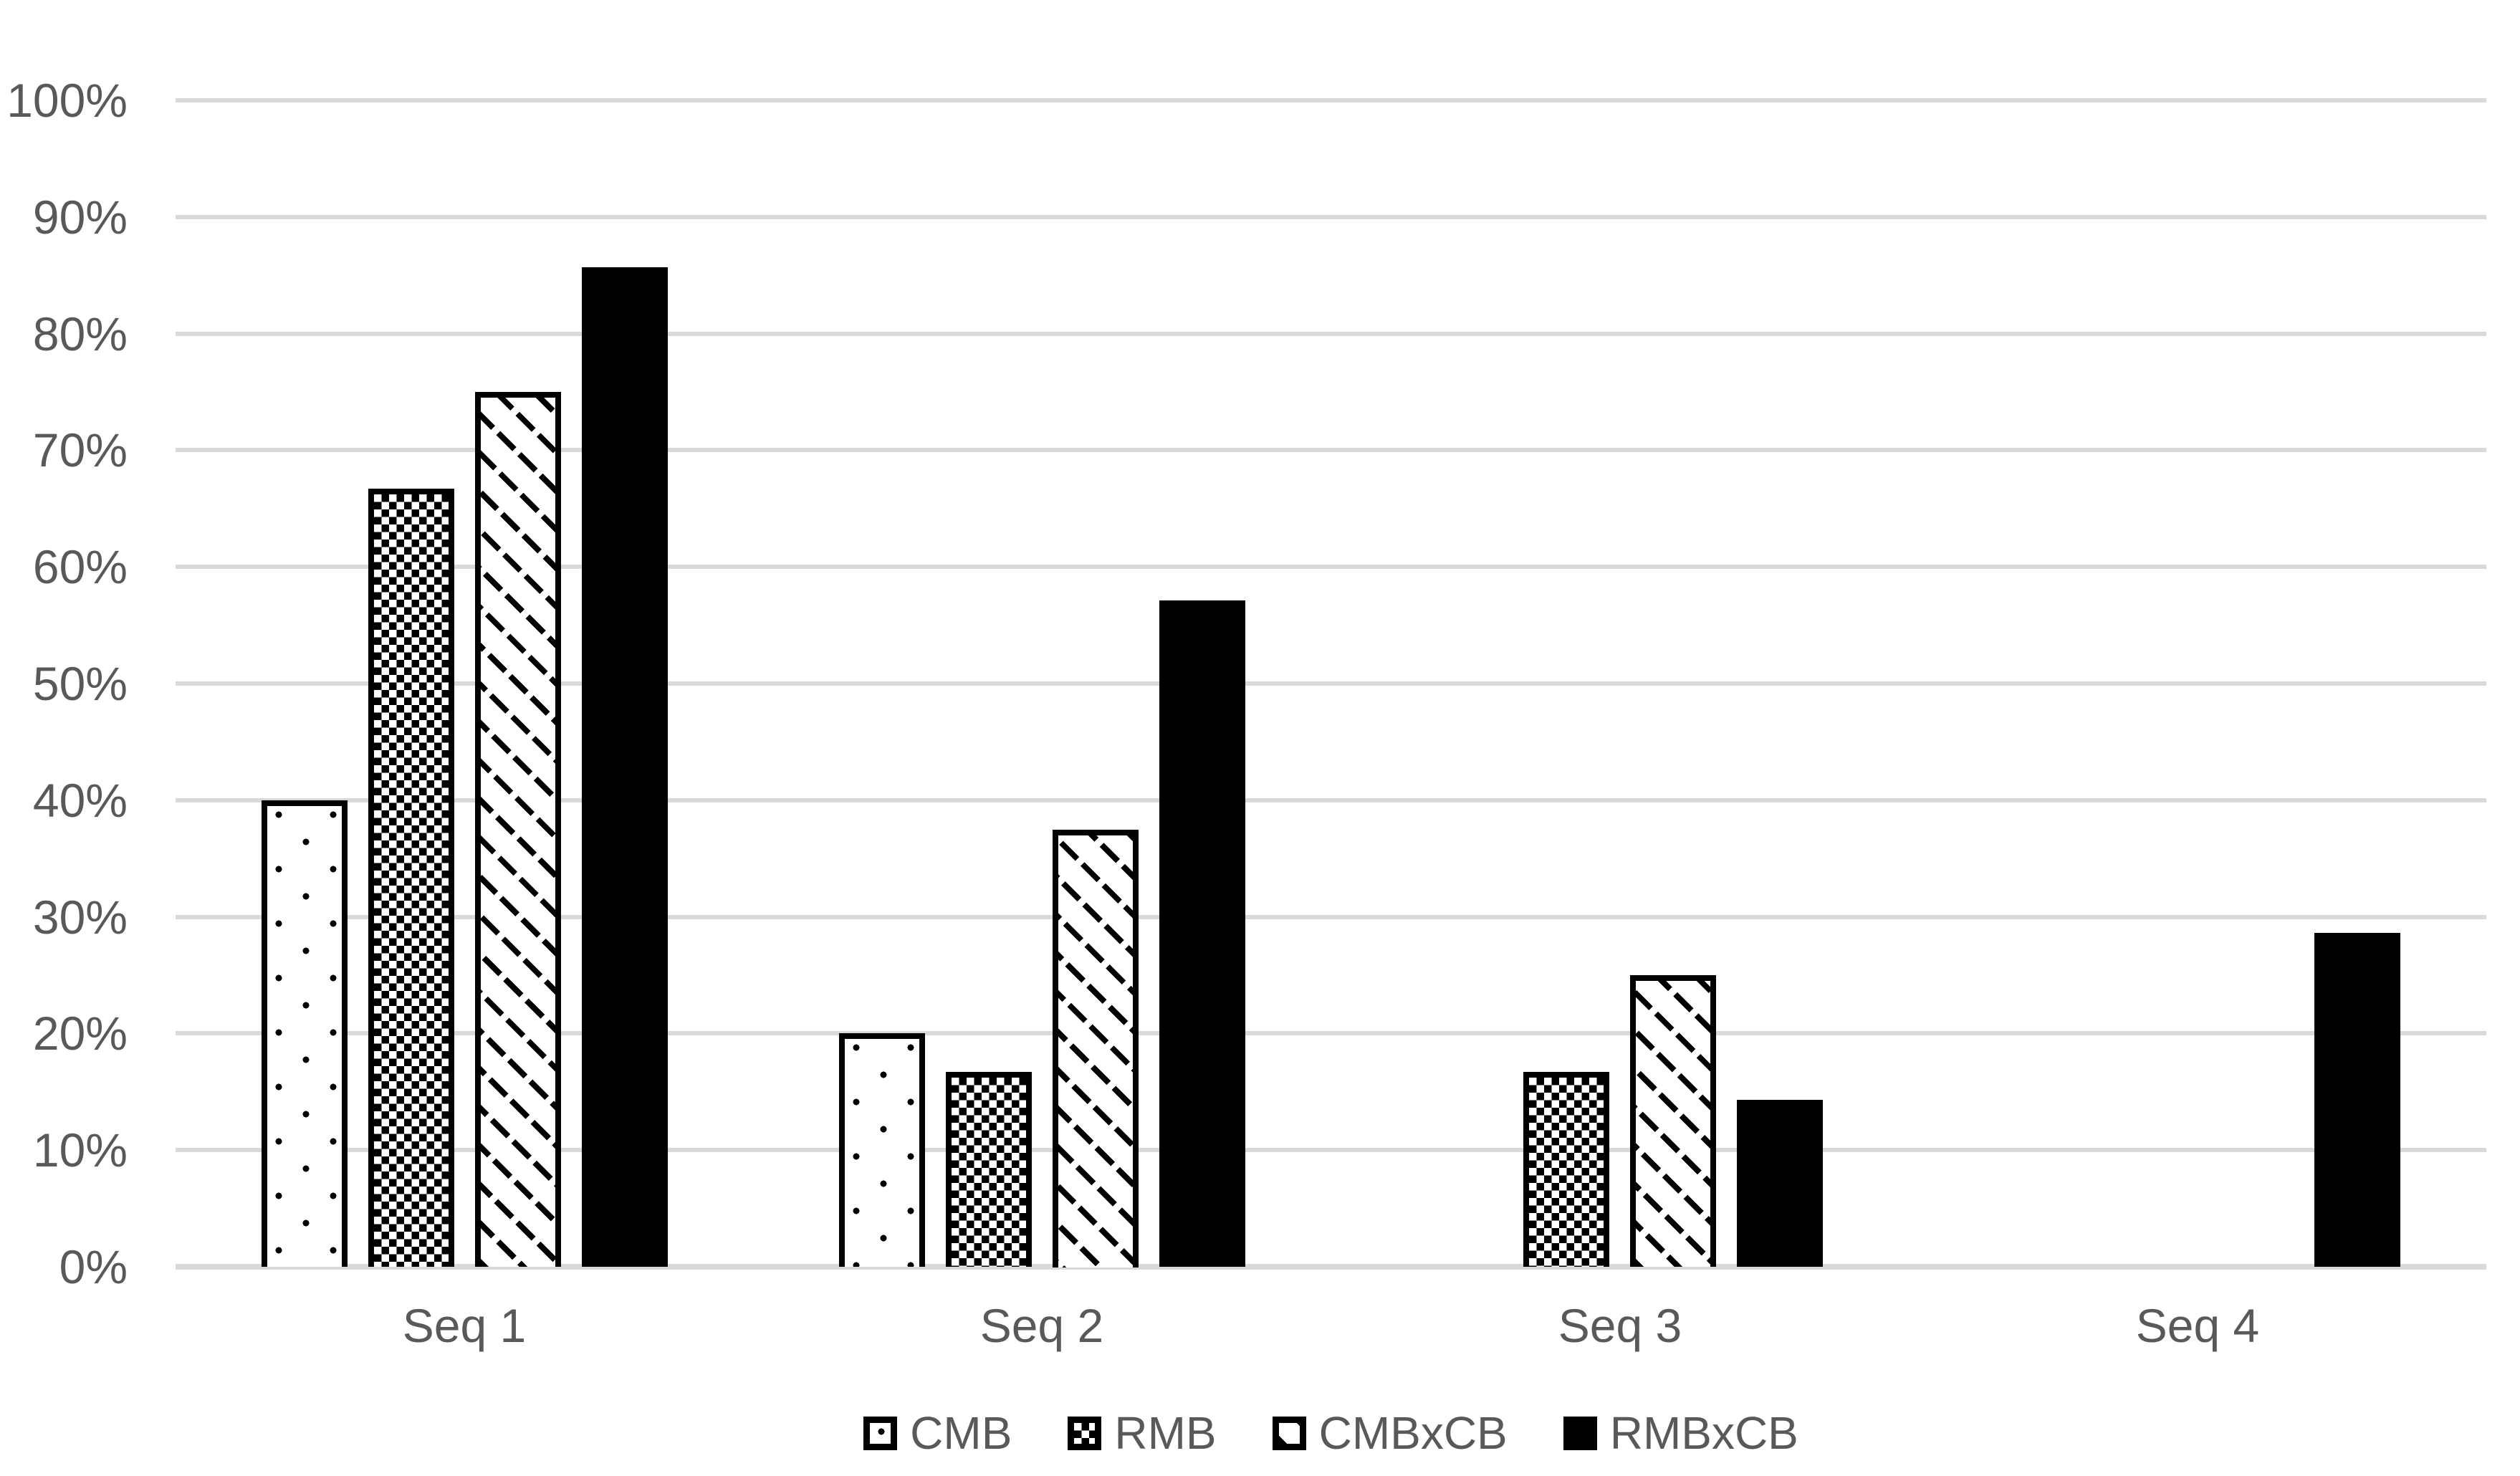  I want to click on y-axis-label-10: 10%, so click(80, 1150).